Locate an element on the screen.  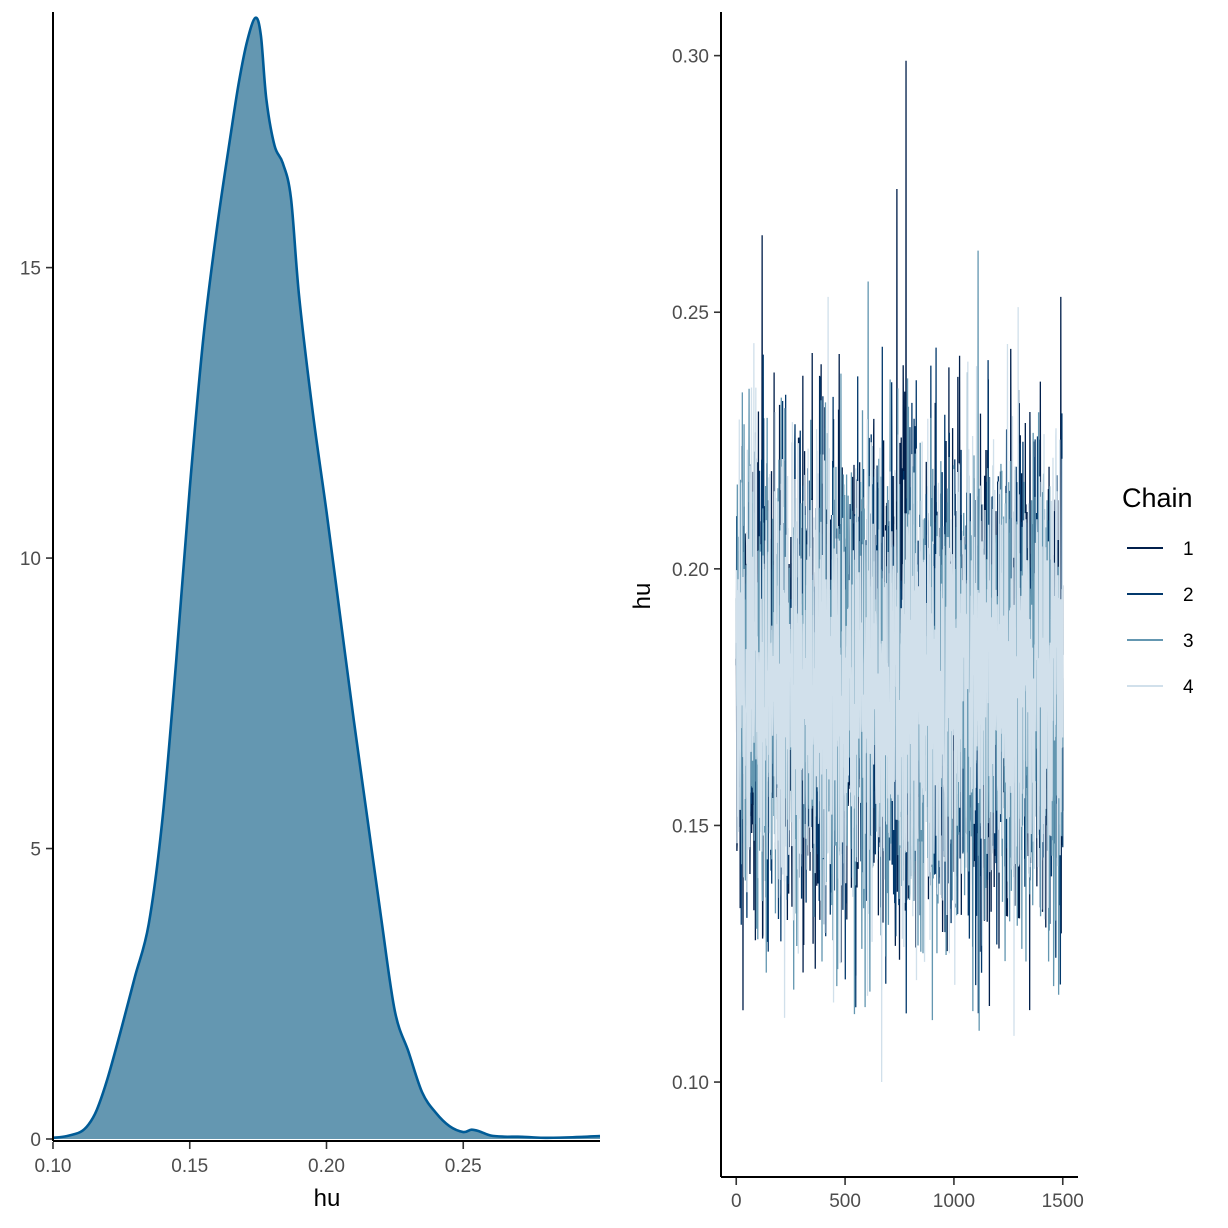
density-x-tick-label: 0.20 is located at coordinates (326, 1166).